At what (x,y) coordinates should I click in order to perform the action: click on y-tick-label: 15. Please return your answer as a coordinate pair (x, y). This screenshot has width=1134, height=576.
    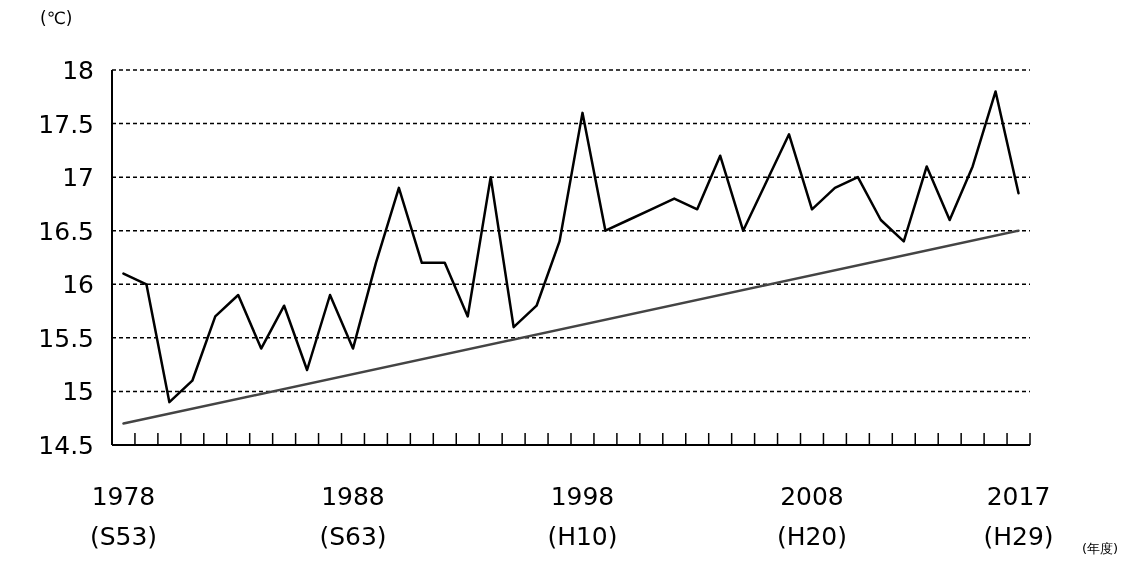
    Looking at the image, I should click on (78, 392).